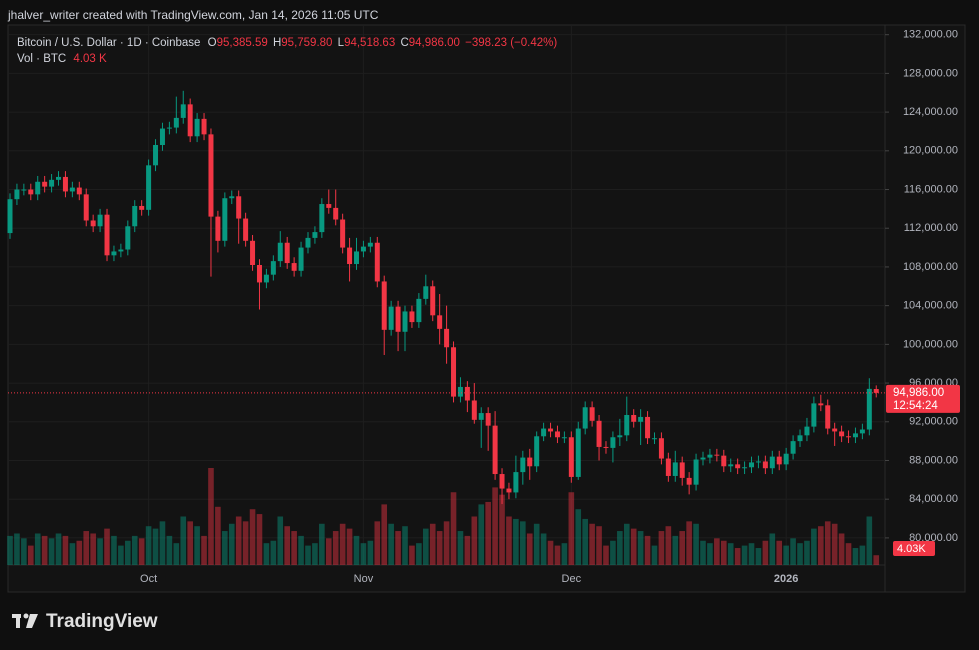 Image resolution: width=979 pixels, height=650 pixels. What do you see at coordinates (148, 579) in the screenshot?
I see `x-tick-label: Oct` at bounding box center [148, 579].